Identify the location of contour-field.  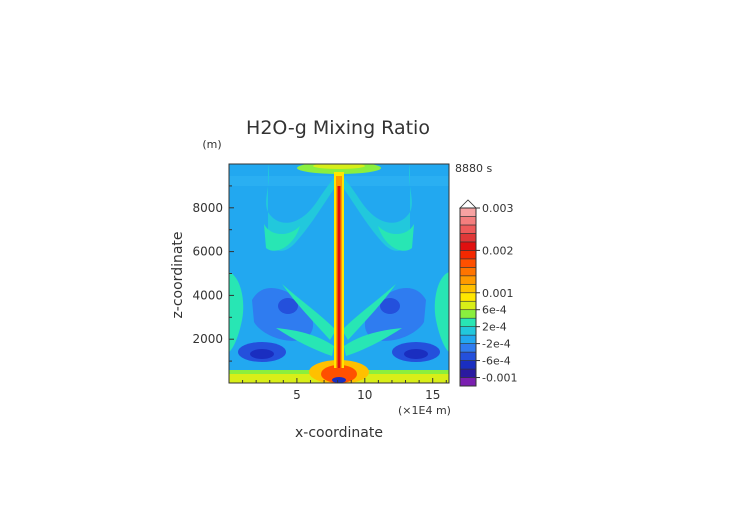
(339, 273).